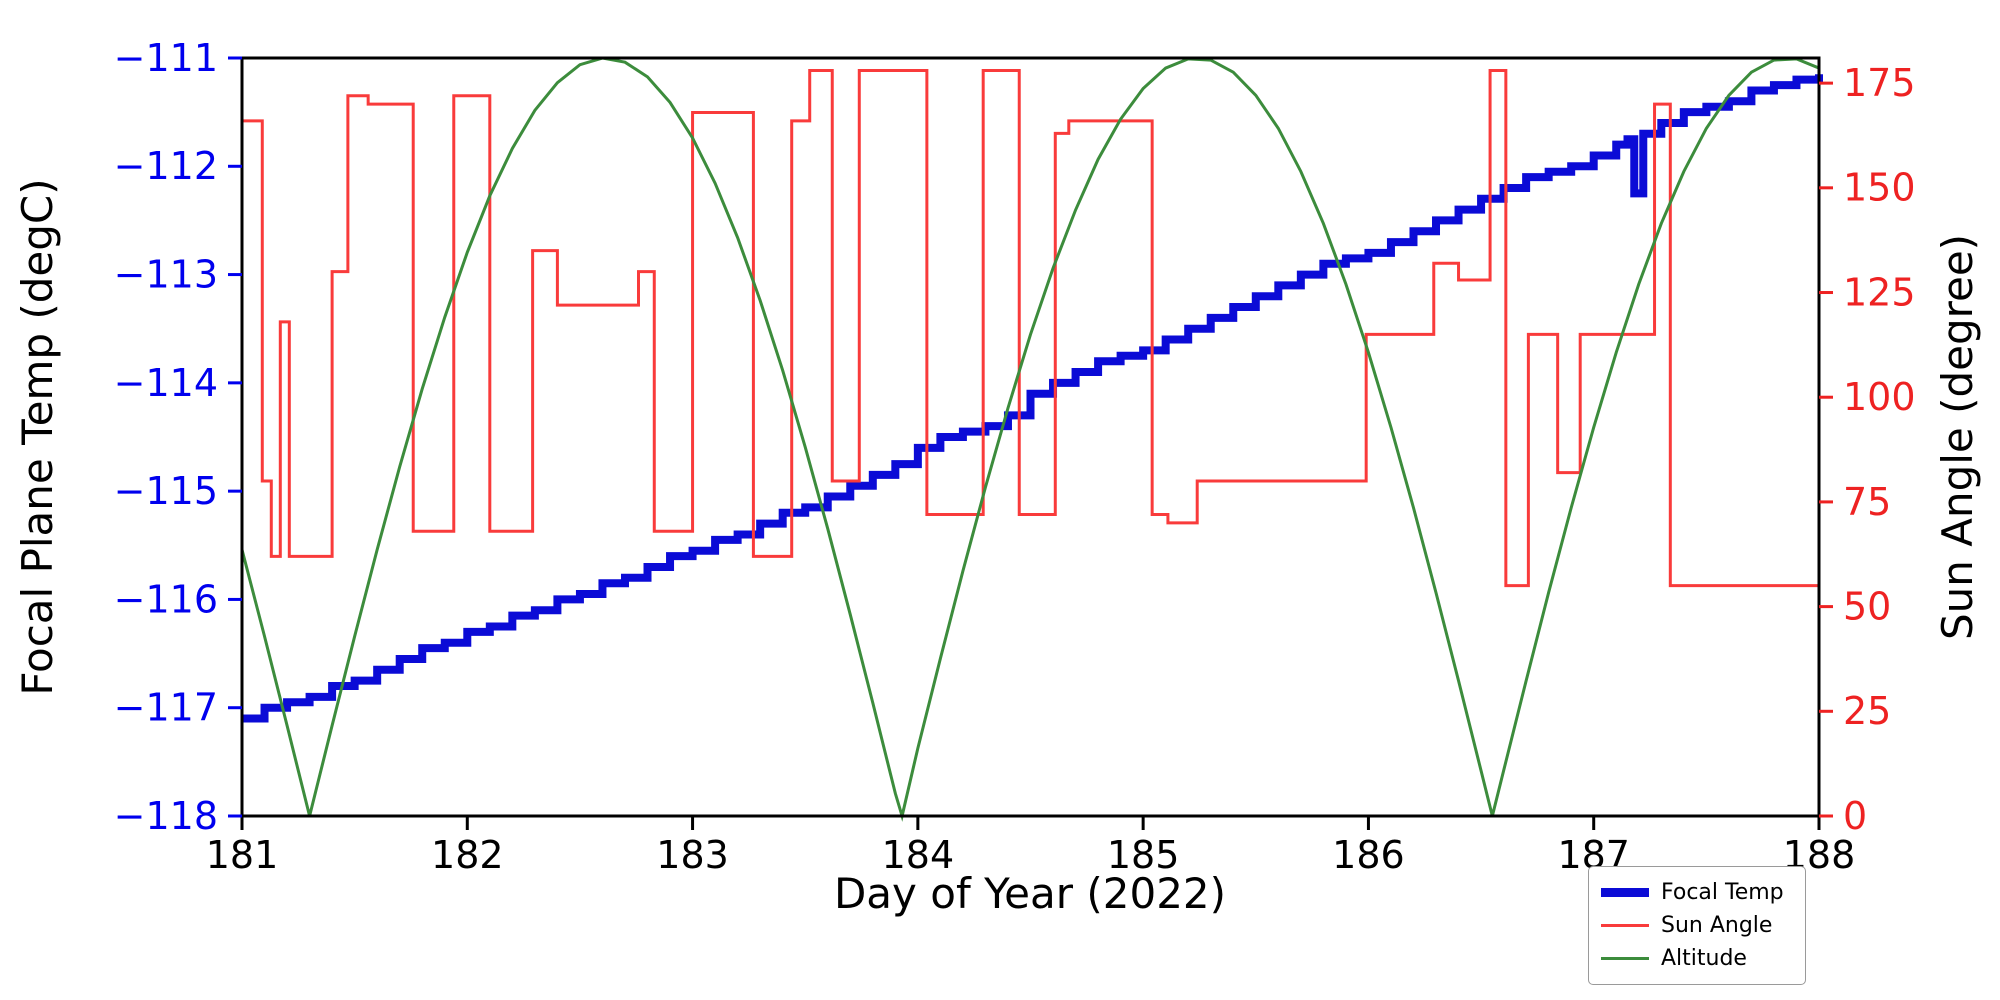  What do you see at coordinates (1722, 892) in the screenshot?
I see `legend-label-focal-temp: Focal Temp` at bounding box center [1722, 892].